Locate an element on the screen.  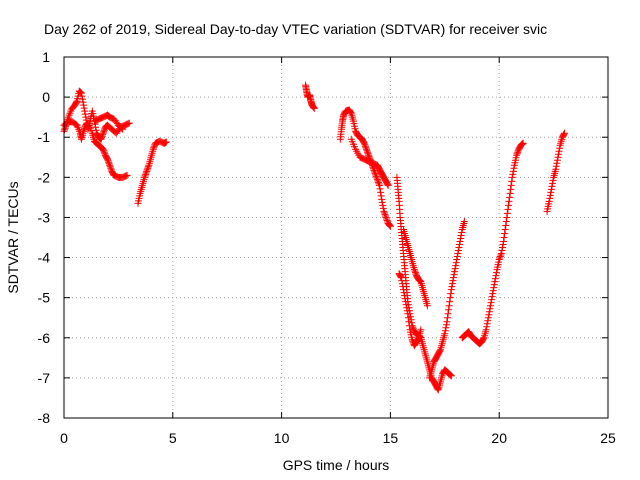
y-tick-label: 0 is located at coordinates (46, 97).